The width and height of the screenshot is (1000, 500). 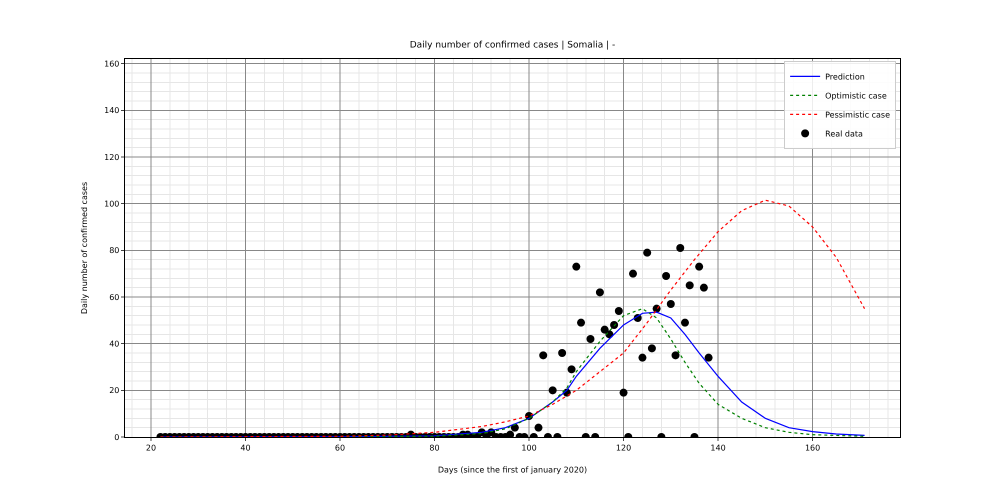 I want to click on x-tick-label: 80, so click(x=434, y=448).